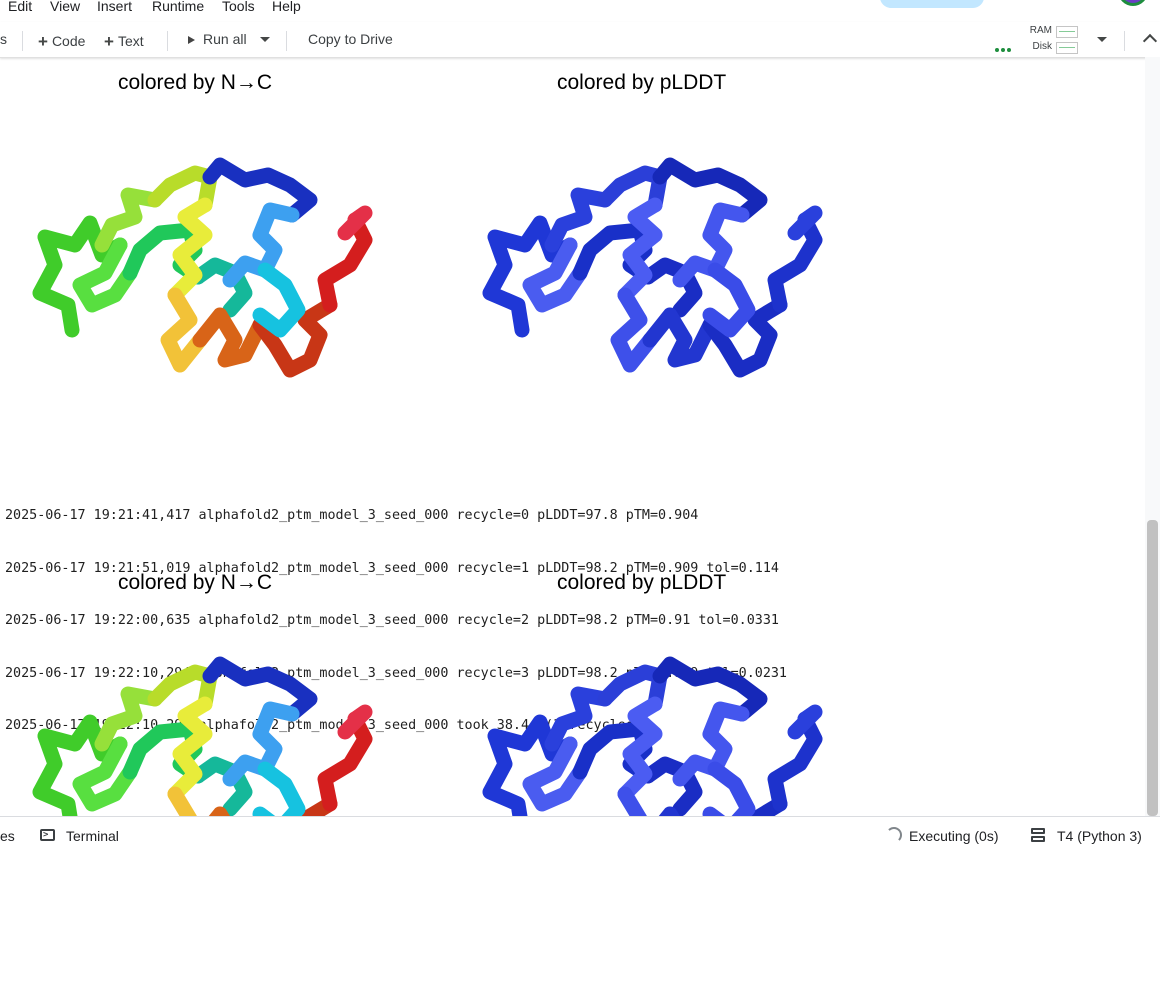 The height and width of the screenshot is (1000, 1160). Describe the element at coordinates (115, 7) in the screenshot. I see `menu-insert: Insert` at that location.